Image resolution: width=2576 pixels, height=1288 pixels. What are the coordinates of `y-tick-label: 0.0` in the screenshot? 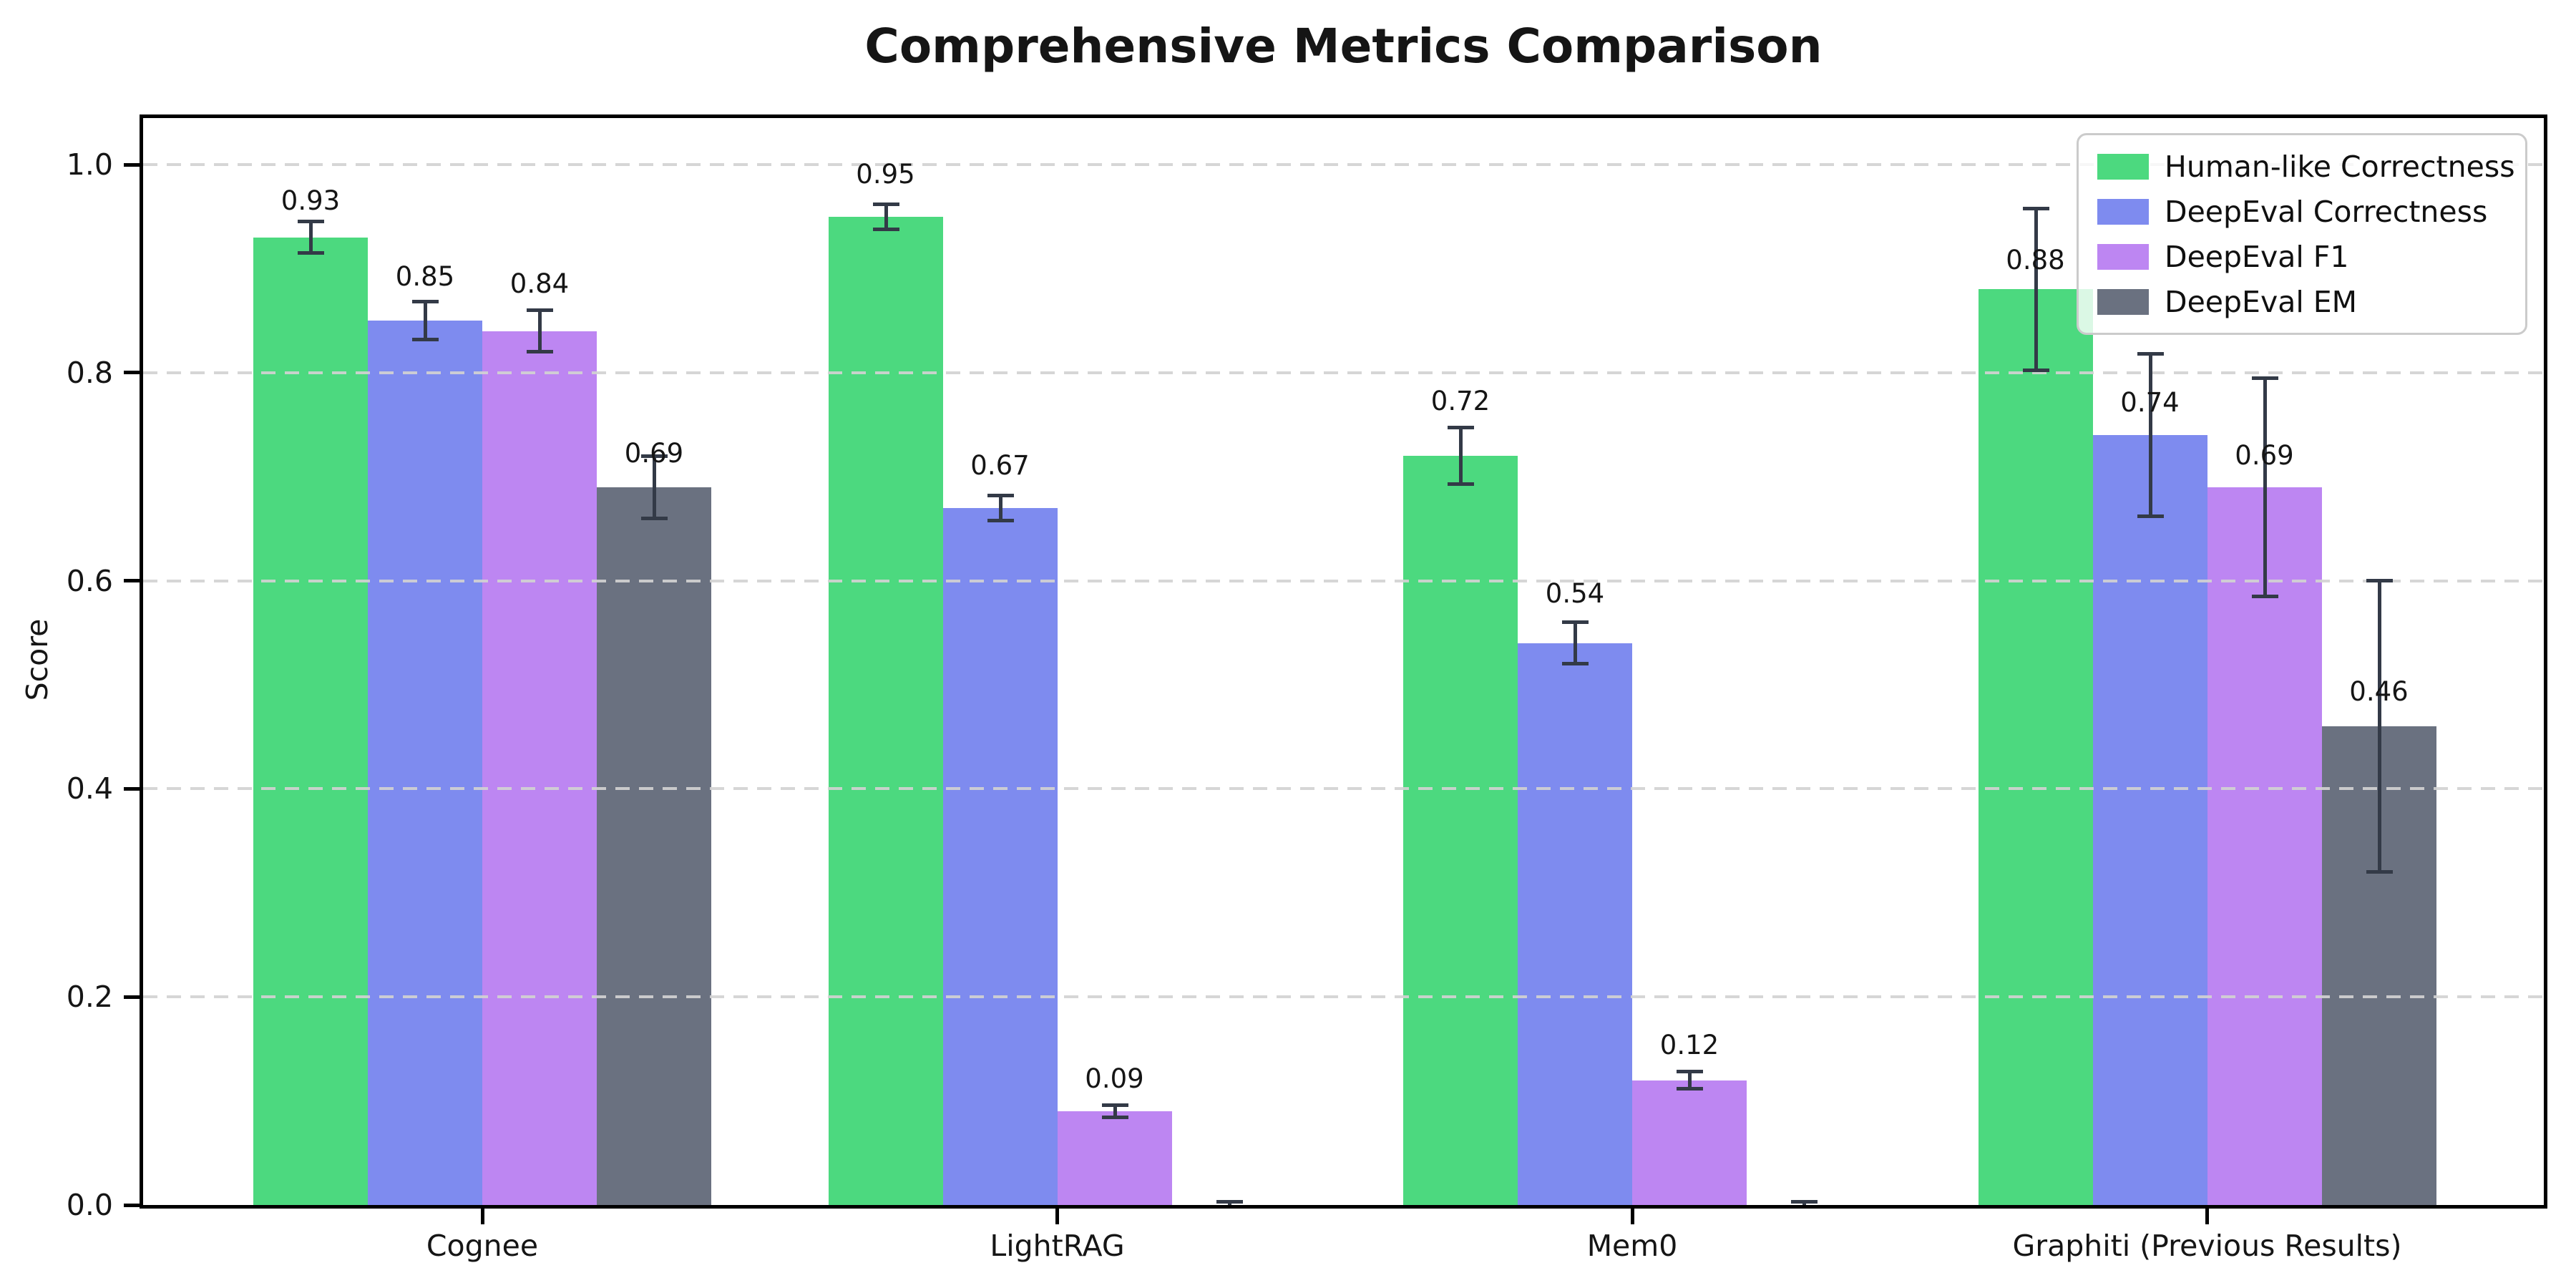 It's located at (89, 1205).